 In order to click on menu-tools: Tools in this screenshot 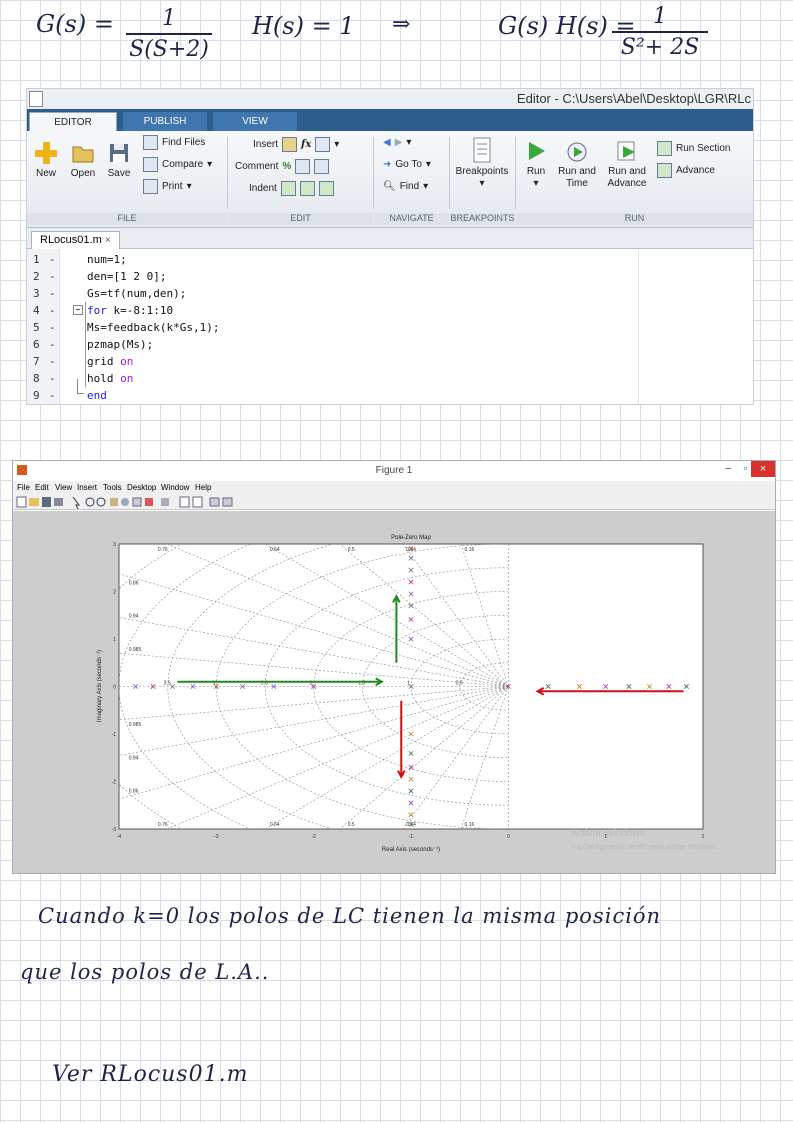, I will do `click(112, 487)`.